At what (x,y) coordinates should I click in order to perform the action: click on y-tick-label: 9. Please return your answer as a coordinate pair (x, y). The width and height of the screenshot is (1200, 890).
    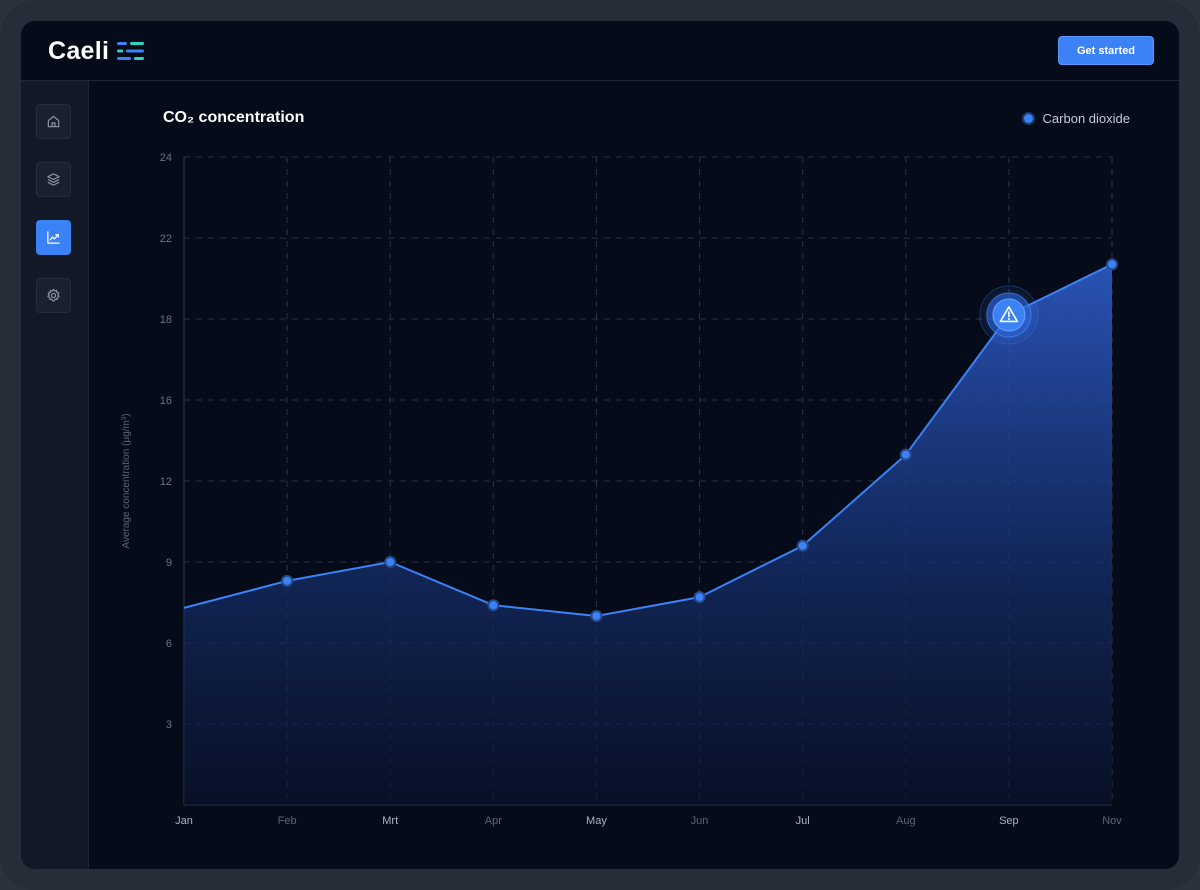
    Looking at the image, I should click on (169, 563).